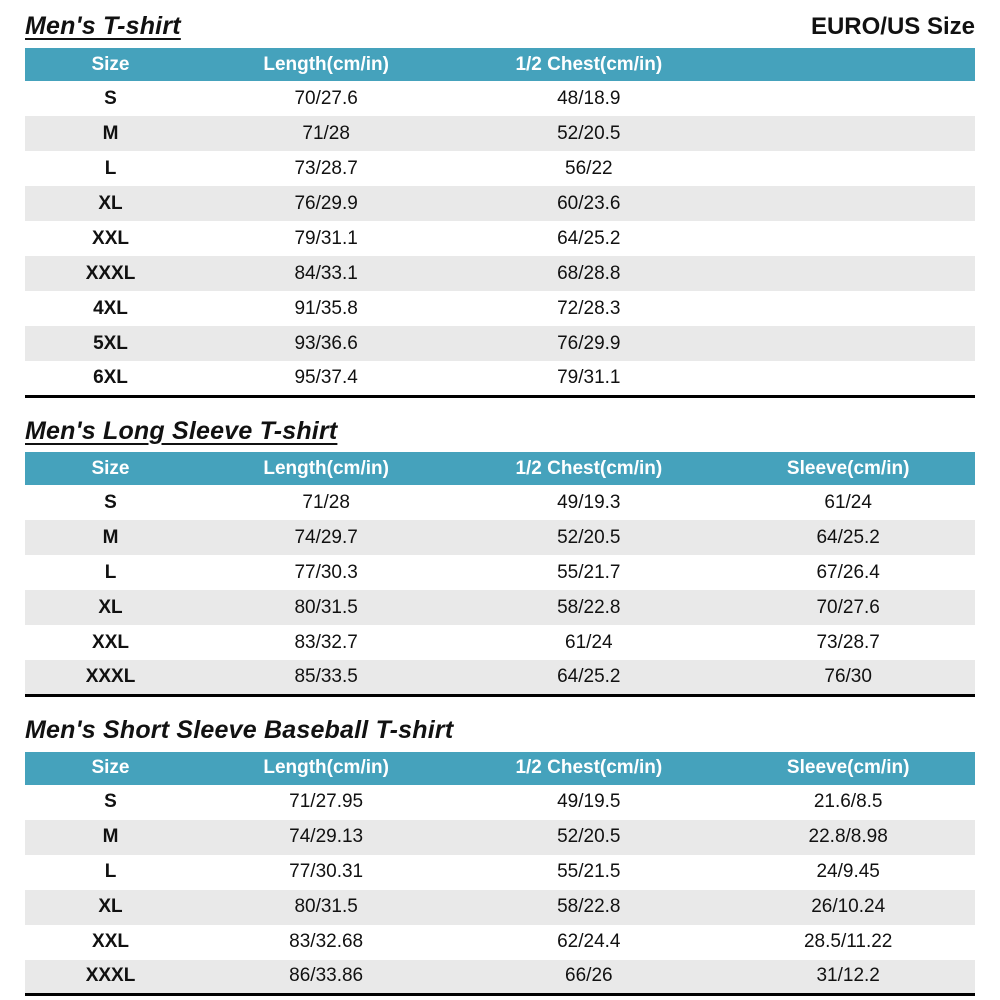 Image resolution: width=1000 pixels, height=1000 pixels. I want to click on table-row: L 77/30.31 55/21.5 24/9.45, so click(500, 872).